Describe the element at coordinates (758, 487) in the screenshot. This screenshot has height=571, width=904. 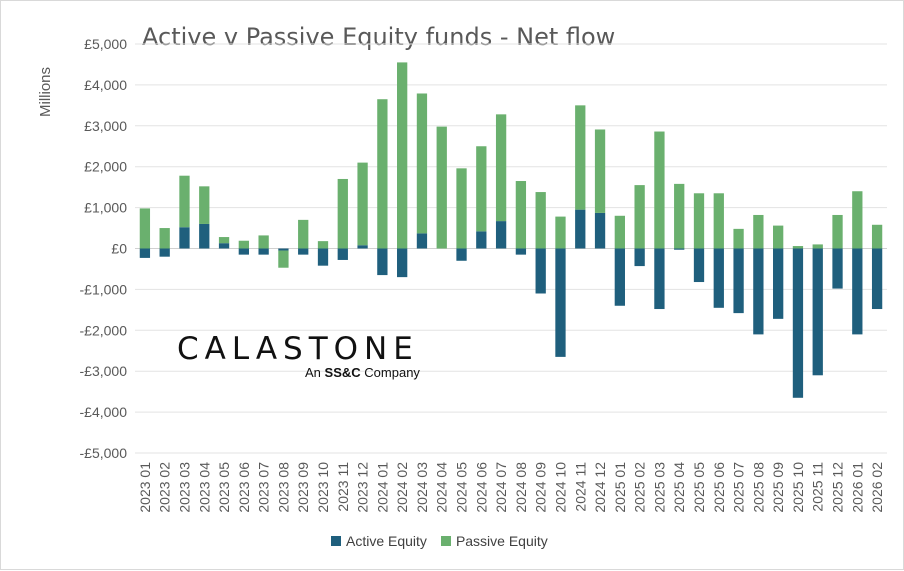
I see `x-tick-label: 2025 08` at that location.